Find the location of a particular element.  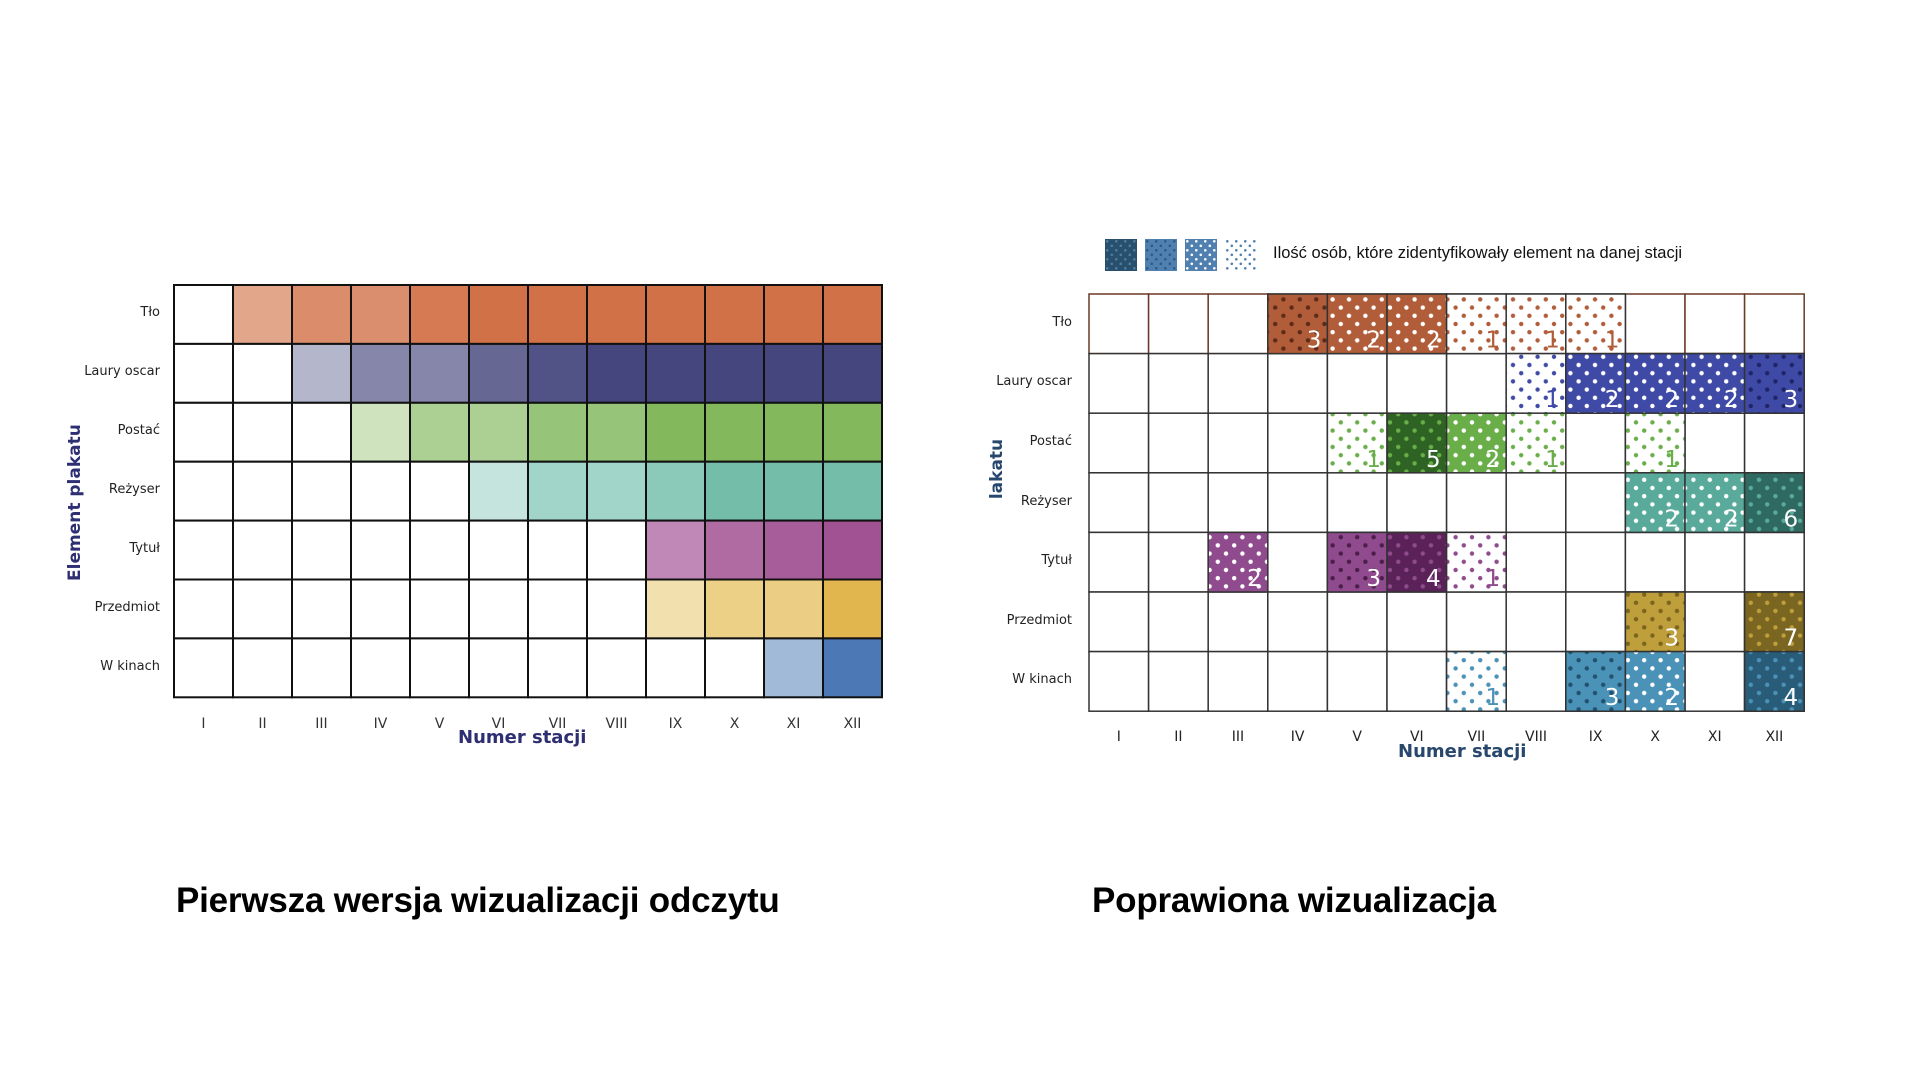

right-value-cell-laury-oscar-x: 2 is located at coordinates (1655, 383).